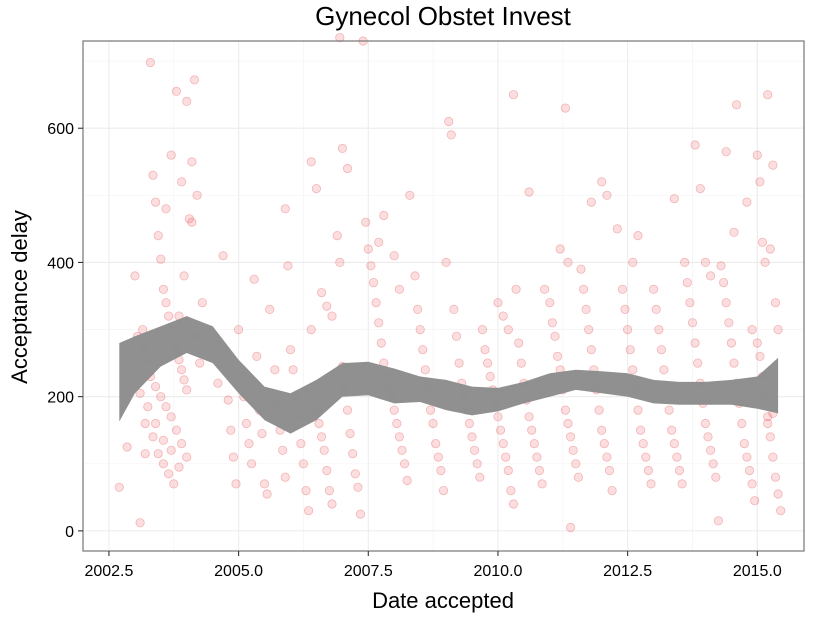 Image resolution: width=825 pixels, height=618 pixels. What do you see at coordinates (60, 398) in the screenshot?
I see `y-tick-label: 200` at bounding box center [60, 398].